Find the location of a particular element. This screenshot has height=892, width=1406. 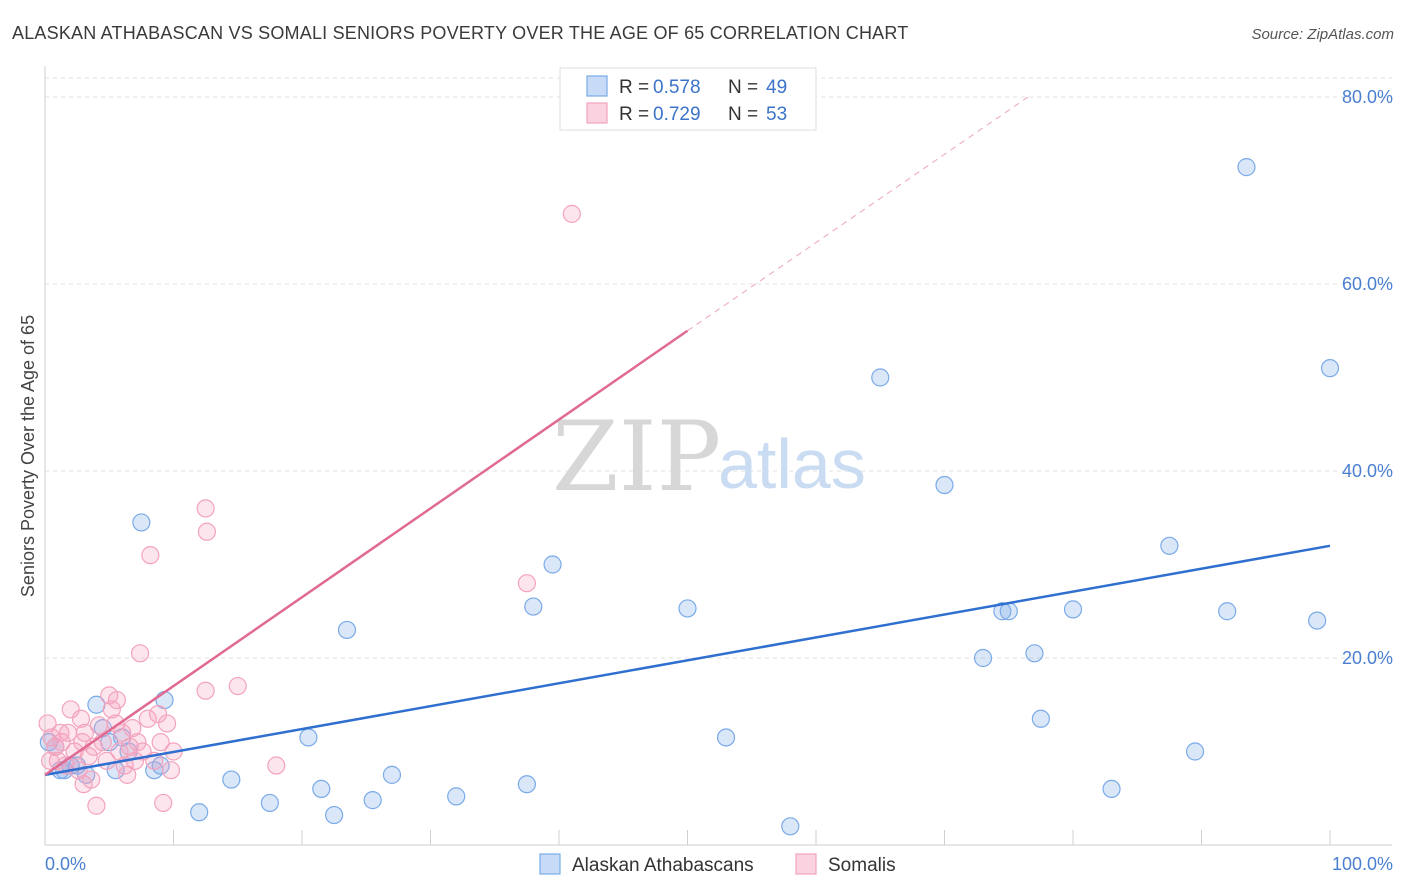

bottom-legend-label-somali: Somalis is located at coordinates (862, 865).